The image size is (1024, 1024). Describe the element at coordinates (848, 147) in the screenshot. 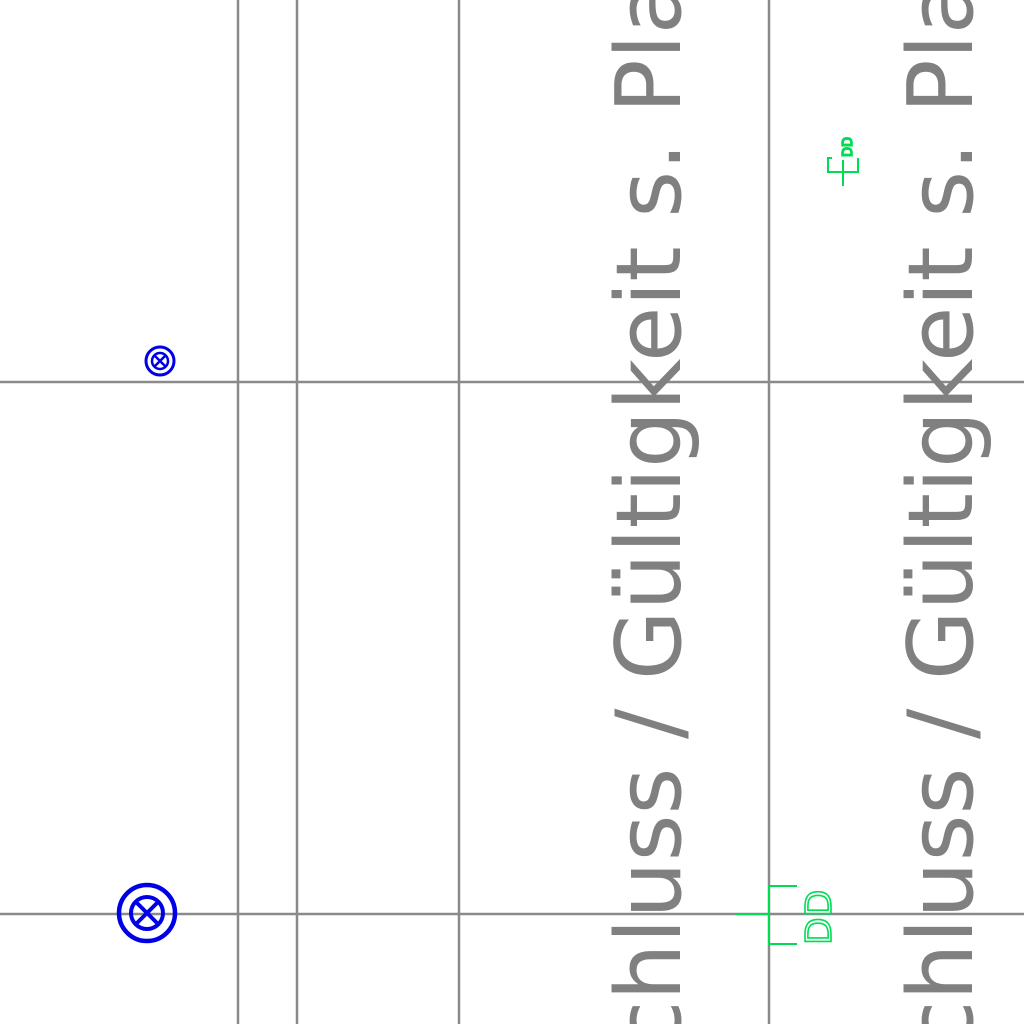

I see `small-marker-label: DD` at that location.